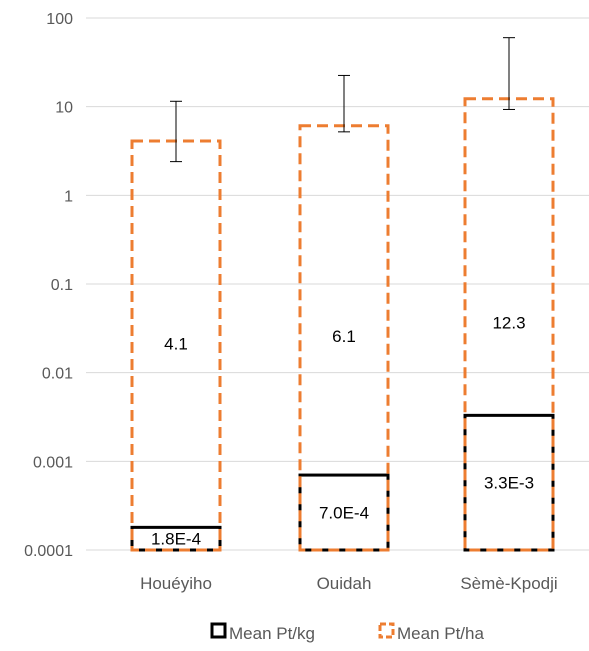  I want to click on legend: Mean Pt/kg Mean Pt/ha, so click(347, 632).